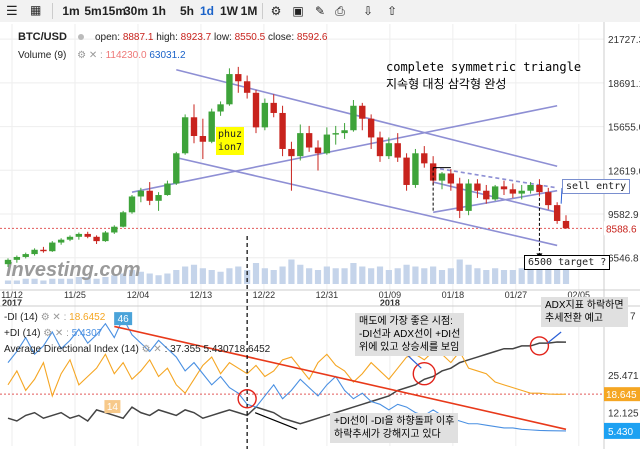 This screenshot has width=640, height=449. I want to click on timeframe-1h: 1h, so click(158, 11).